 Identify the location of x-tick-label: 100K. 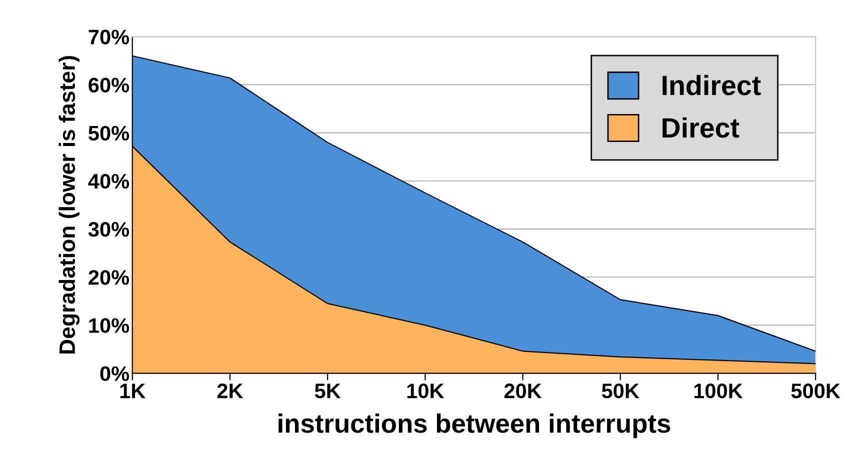
(718, 391).